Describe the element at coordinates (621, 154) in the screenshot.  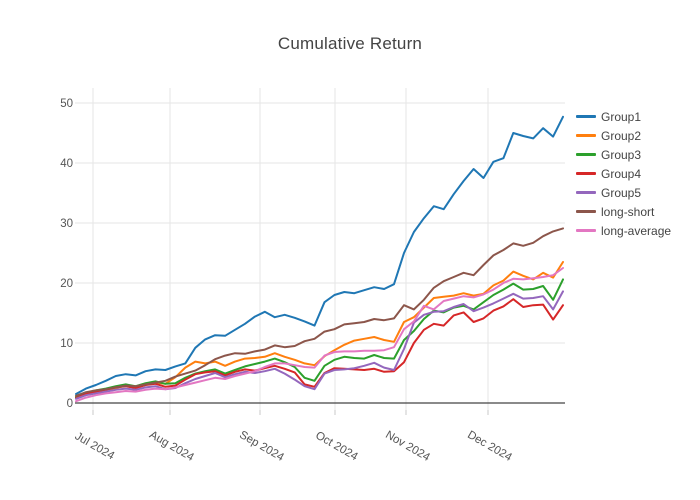
I see `legend-label: Group3` at that location.